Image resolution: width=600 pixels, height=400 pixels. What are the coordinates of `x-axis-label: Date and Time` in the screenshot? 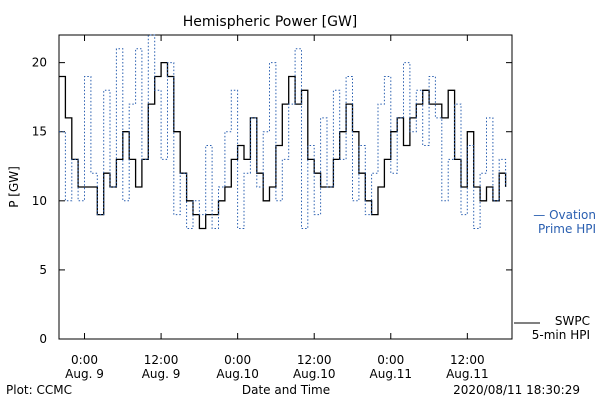 It's located at (286, 390).